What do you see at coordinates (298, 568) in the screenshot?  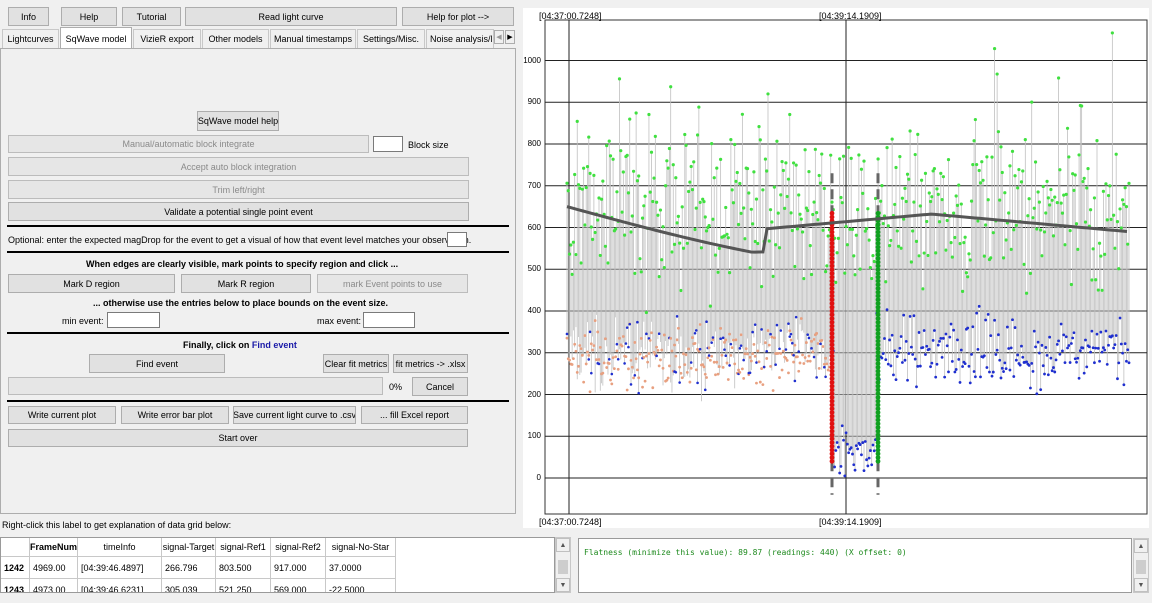 I see `table-cell: 917.000` at bounding box center [298, 568].